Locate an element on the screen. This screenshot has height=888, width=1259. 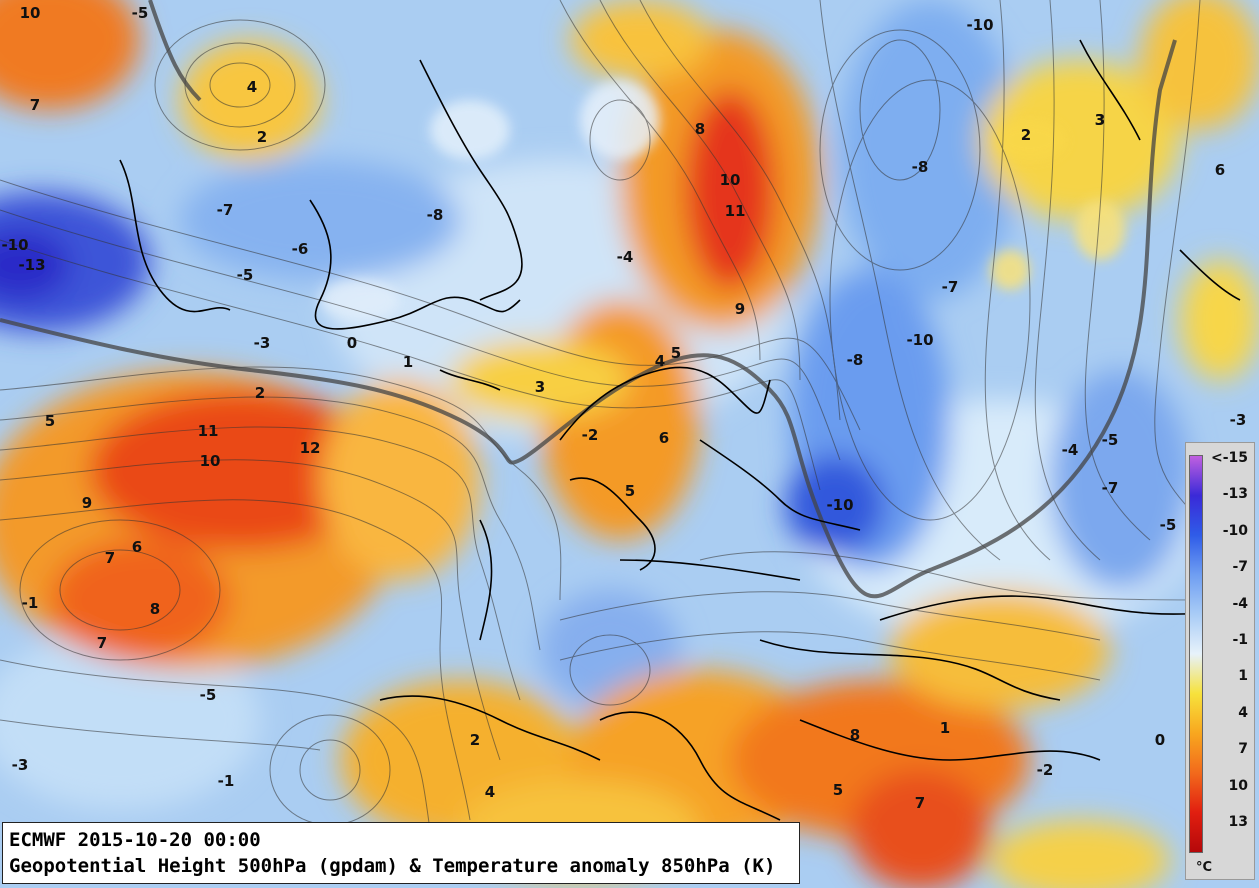
legend-tick: -13 is located at coordinates (1235, 494).